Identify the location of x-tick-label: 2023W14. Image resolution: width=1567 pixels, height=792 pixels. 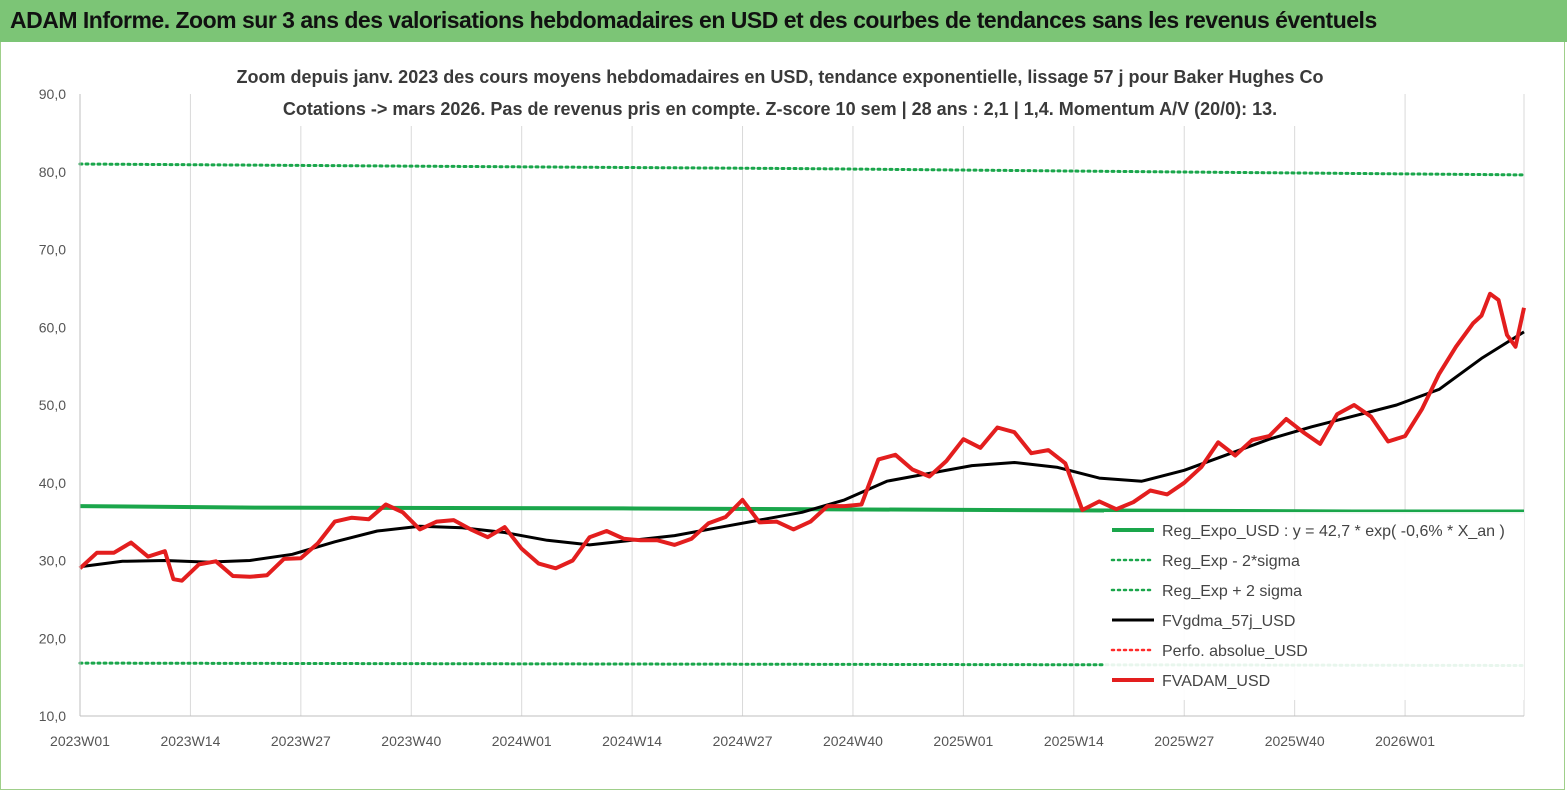
(190, 741).